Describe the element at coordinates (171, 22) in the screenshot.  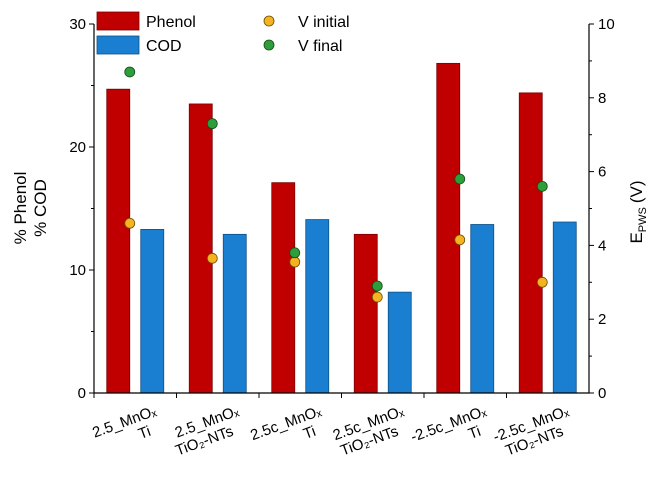
I see `legend-label-phenol: Phenol` at that location.